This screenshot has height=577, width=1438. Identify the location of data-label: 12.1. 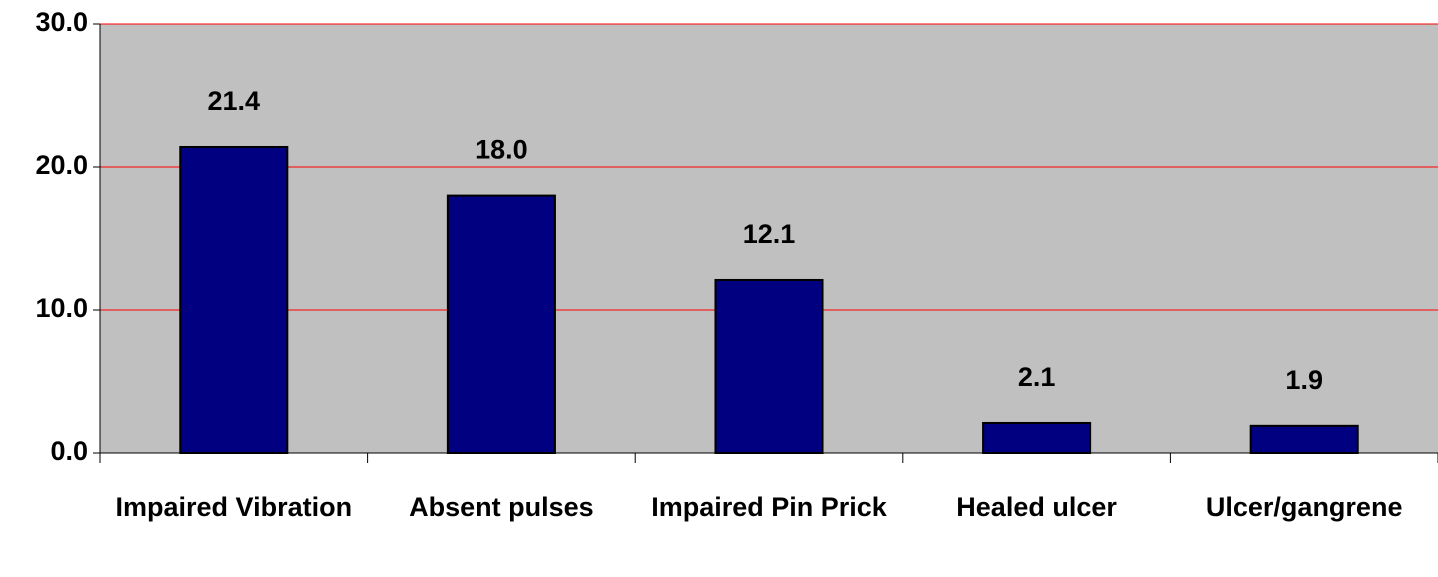
(769, 234).